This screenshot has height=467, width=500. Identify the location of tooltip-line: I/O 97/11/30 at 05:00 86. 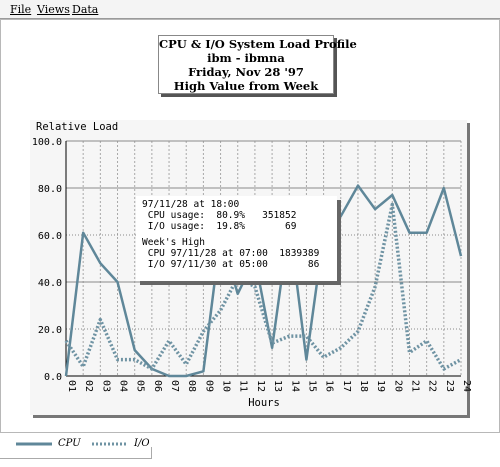
(231, 264).